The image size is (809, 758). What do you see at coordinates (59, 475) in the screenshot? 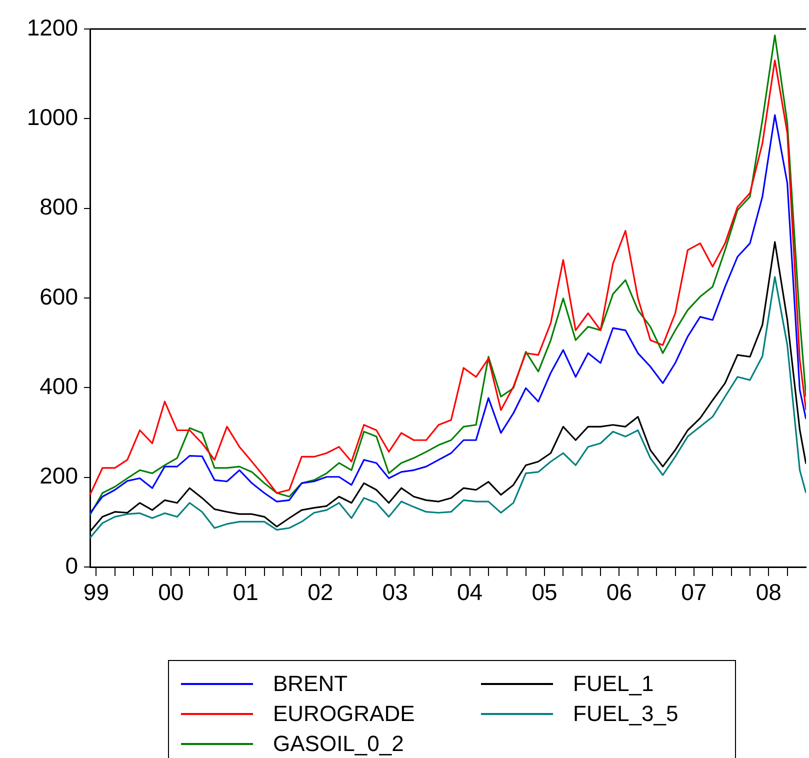
I see `y-tick-label: 200` at bounding box center [59, 475].